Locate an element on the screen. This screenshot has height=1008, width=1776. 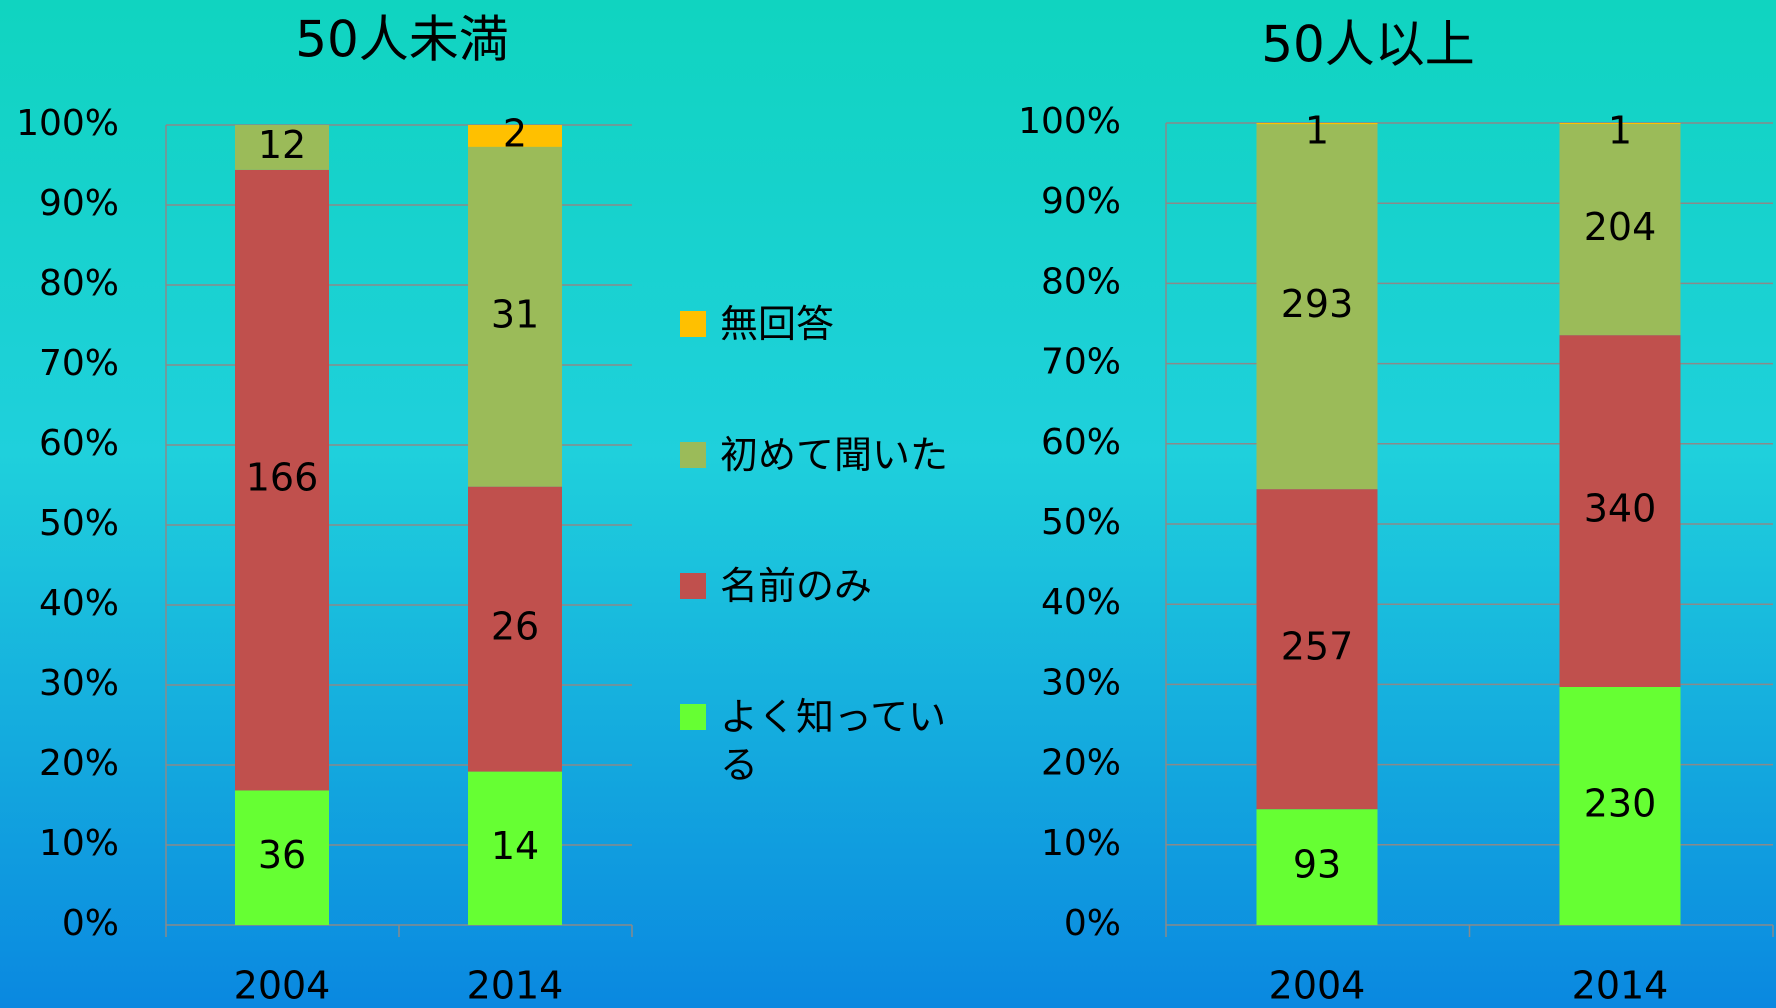
data-label: 257 is located at coordinates (1317, 647).